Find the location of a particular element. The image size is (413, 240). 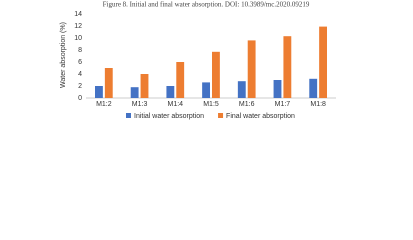

x-tick-label: M1:2 is located at coordinates (104, 104).